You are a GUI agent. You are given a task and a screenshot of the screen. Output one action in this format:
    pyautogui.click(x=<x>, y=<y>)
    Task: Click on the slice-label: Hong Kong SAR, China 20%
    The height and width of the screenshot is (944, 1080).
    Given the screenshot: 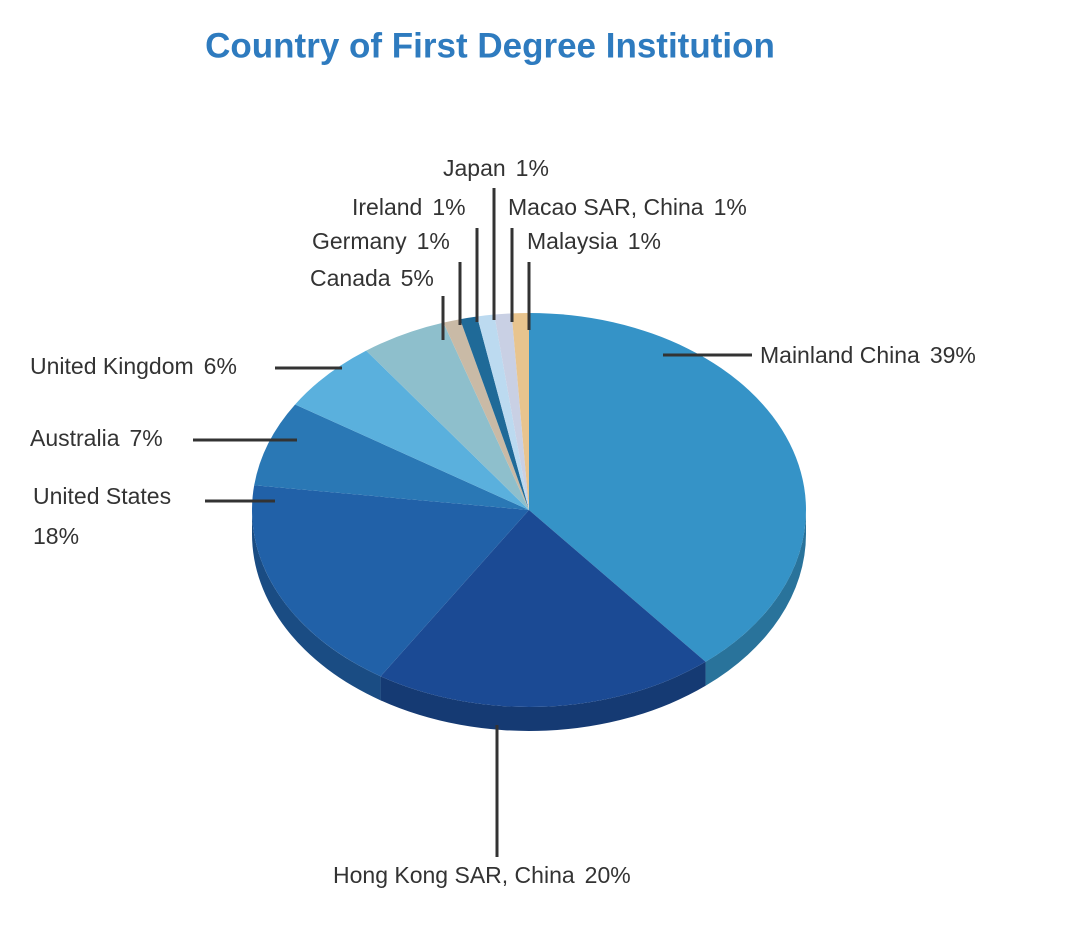 What is the action you would take?
    pyautogui.click(x=482, y=875)
    